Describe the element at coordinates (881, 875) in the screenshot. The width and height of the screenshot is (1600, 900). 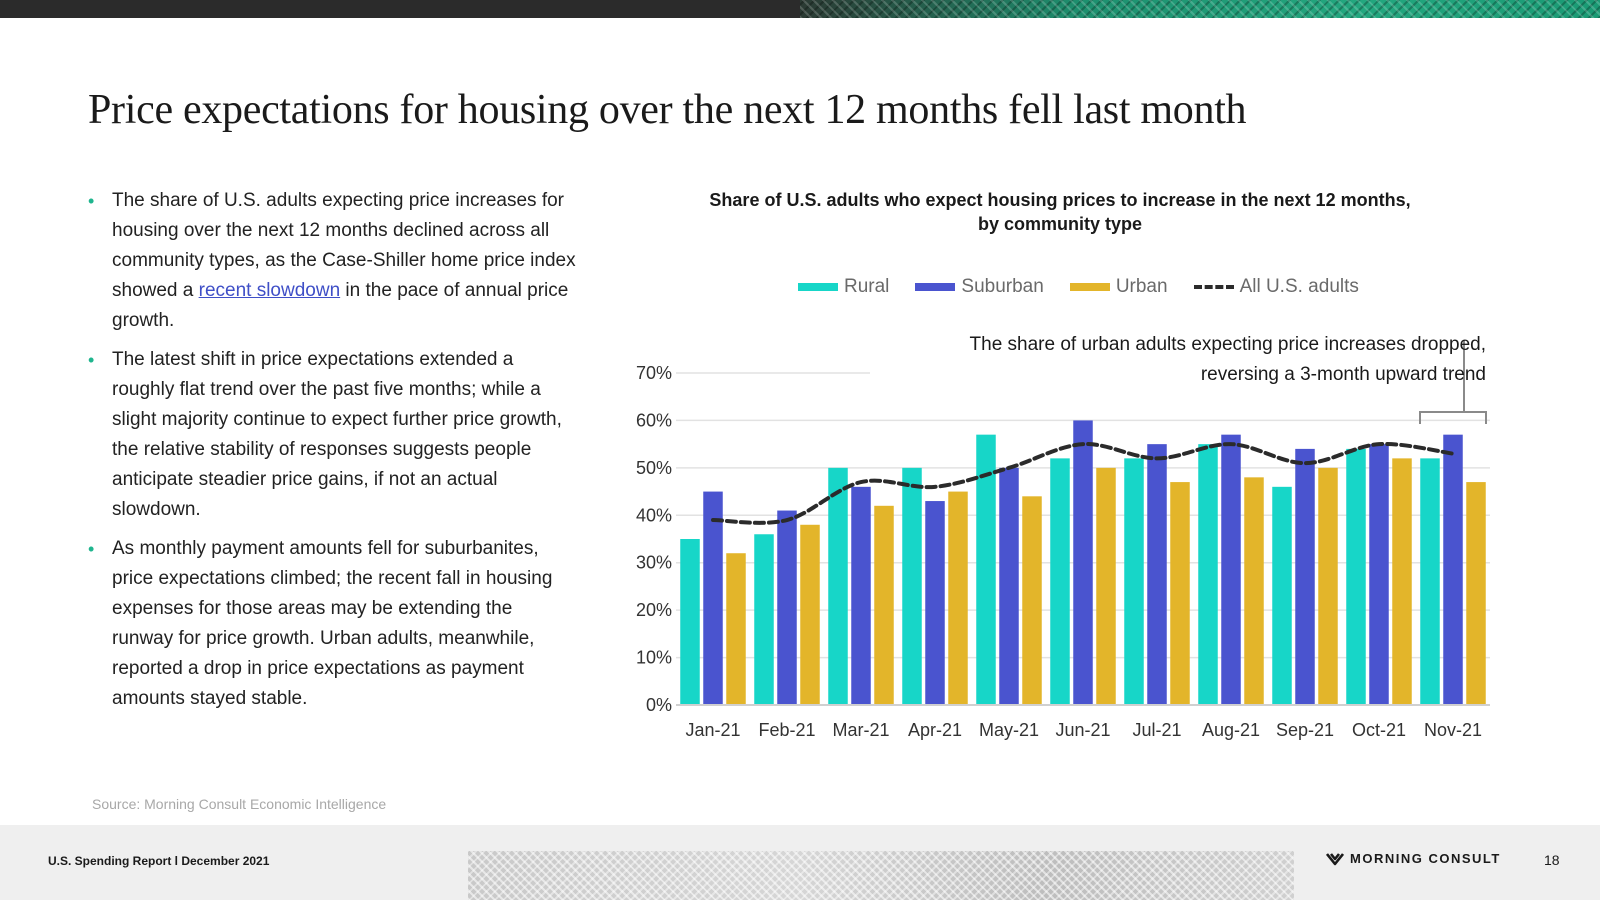
I see `footer-pattern` at that location.